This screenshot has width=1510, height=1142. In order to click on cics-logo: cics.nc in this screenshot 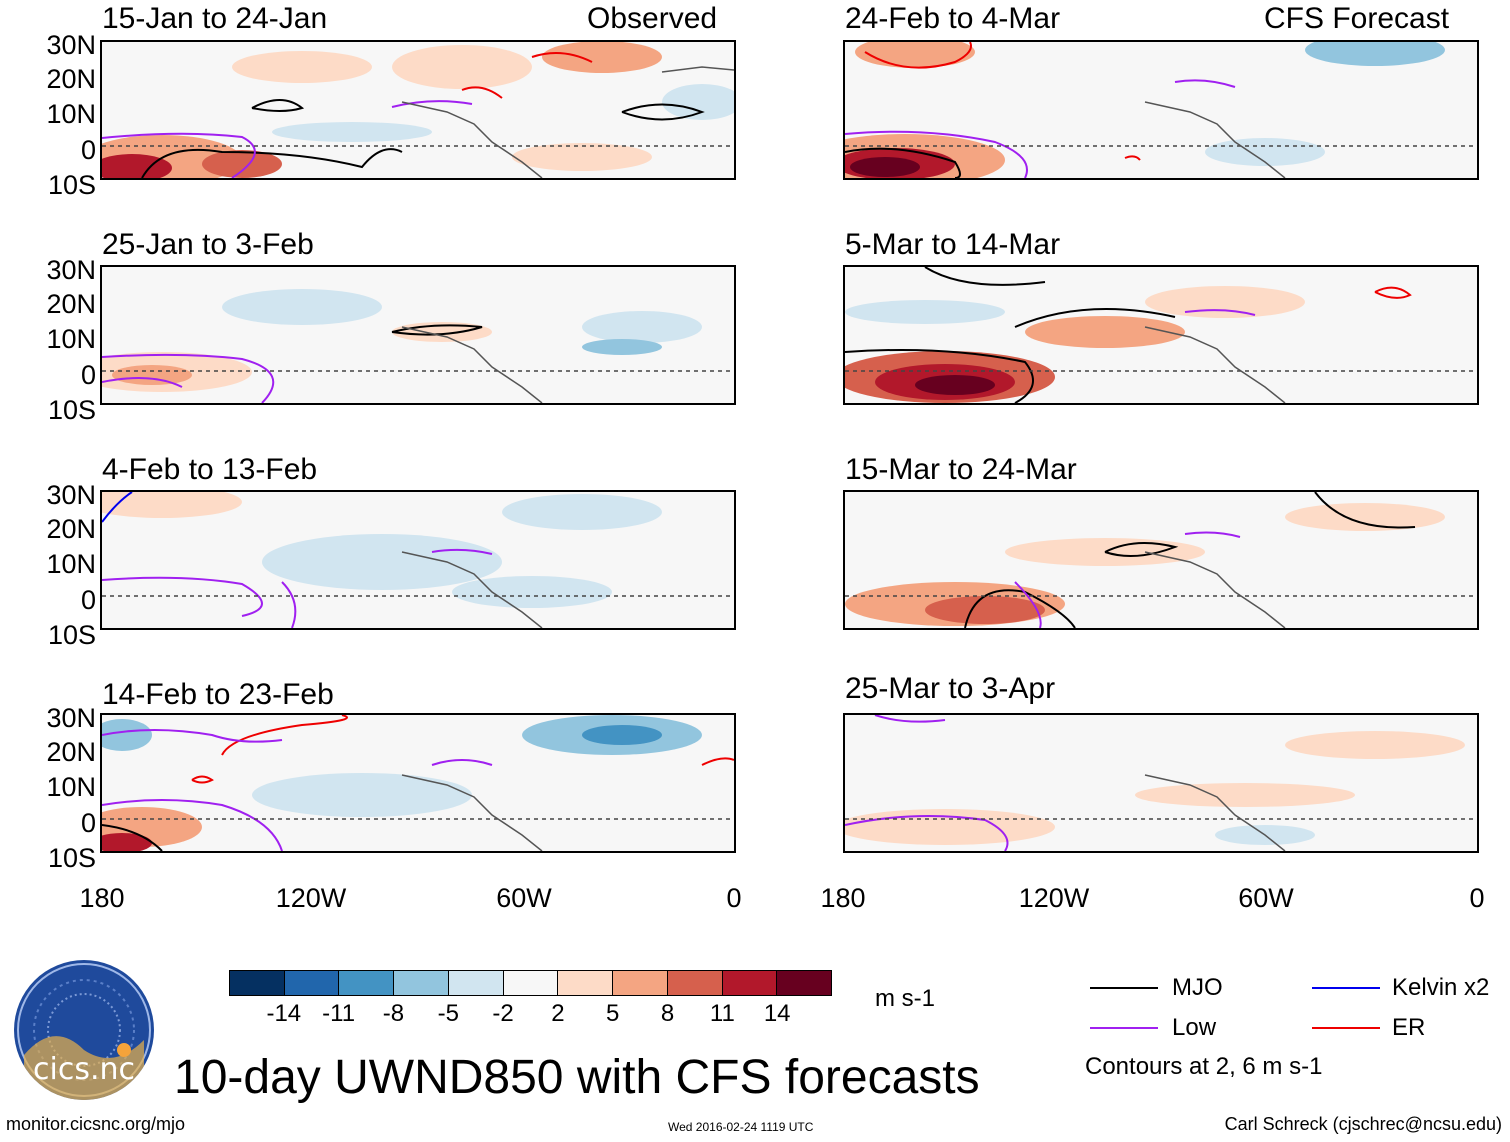, I will do `click(84, 1030)`.